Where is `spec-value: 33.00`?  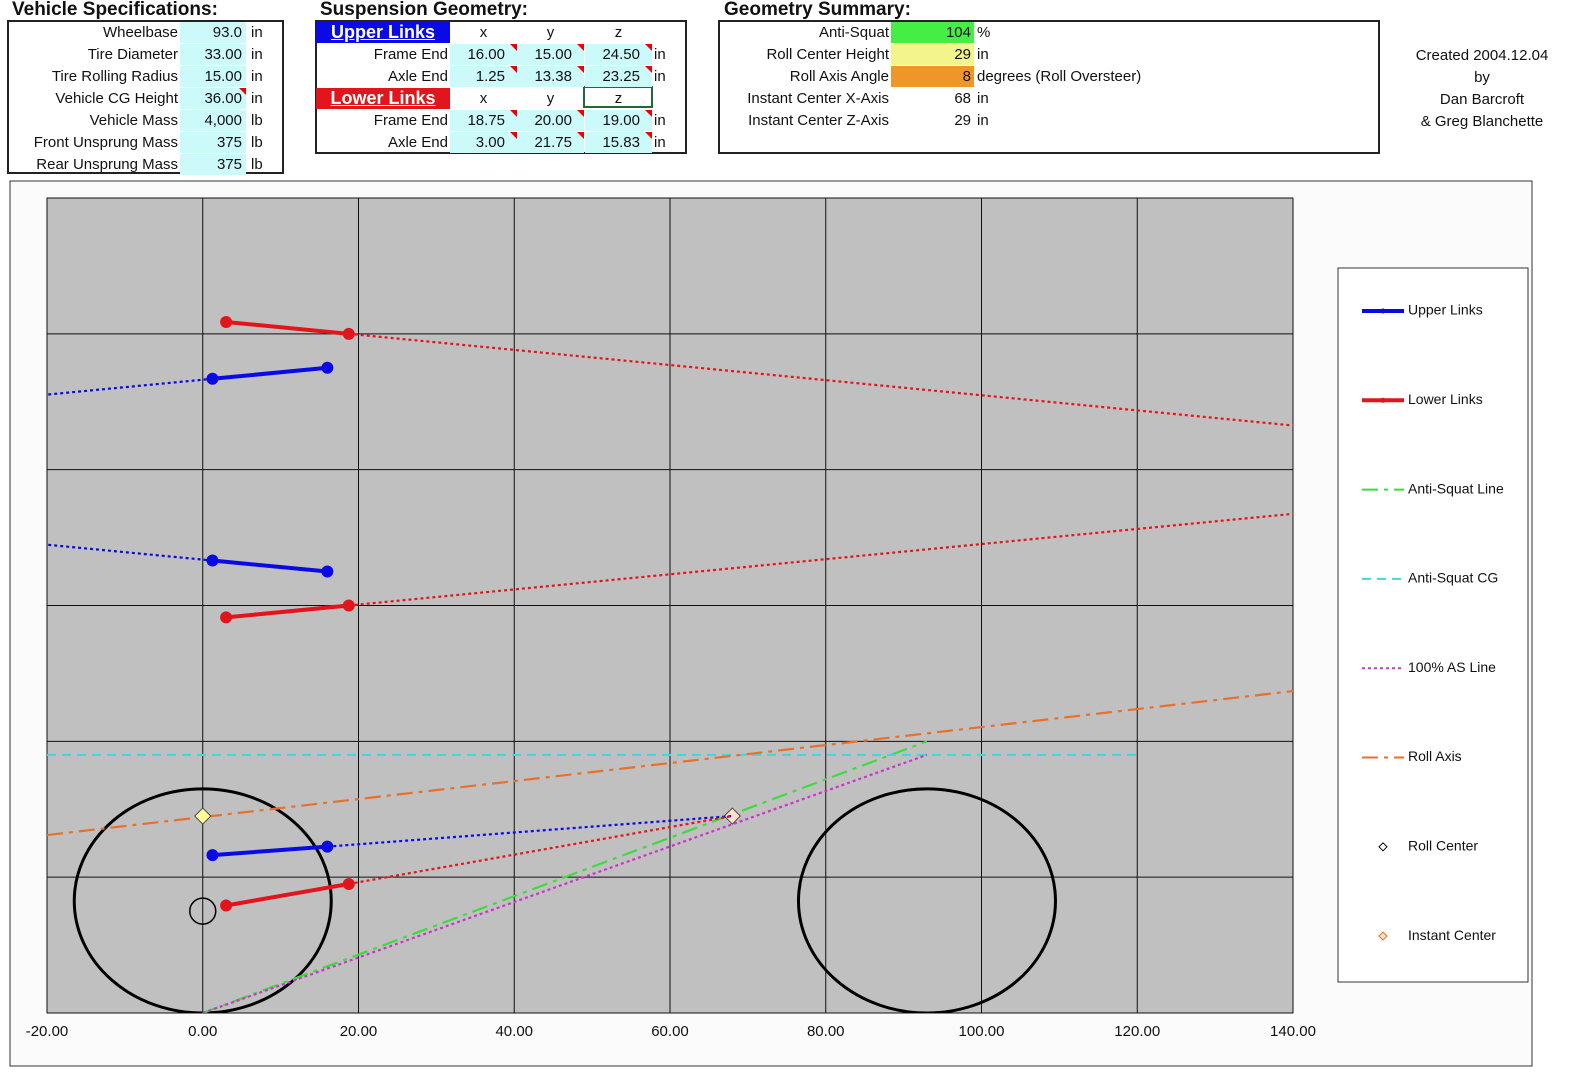
spec-value: 33.00 is located at coordinates (213, 54).